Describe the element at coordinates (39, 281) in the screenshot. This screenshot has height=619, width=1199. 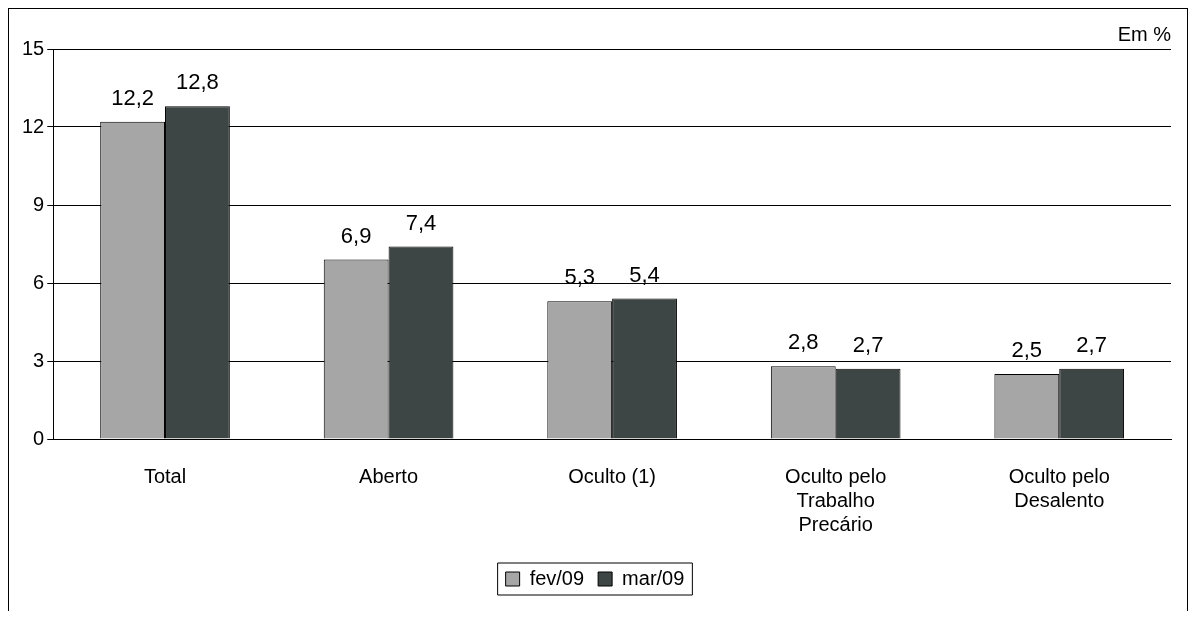
I see `y-tick-label: 6` at that location.